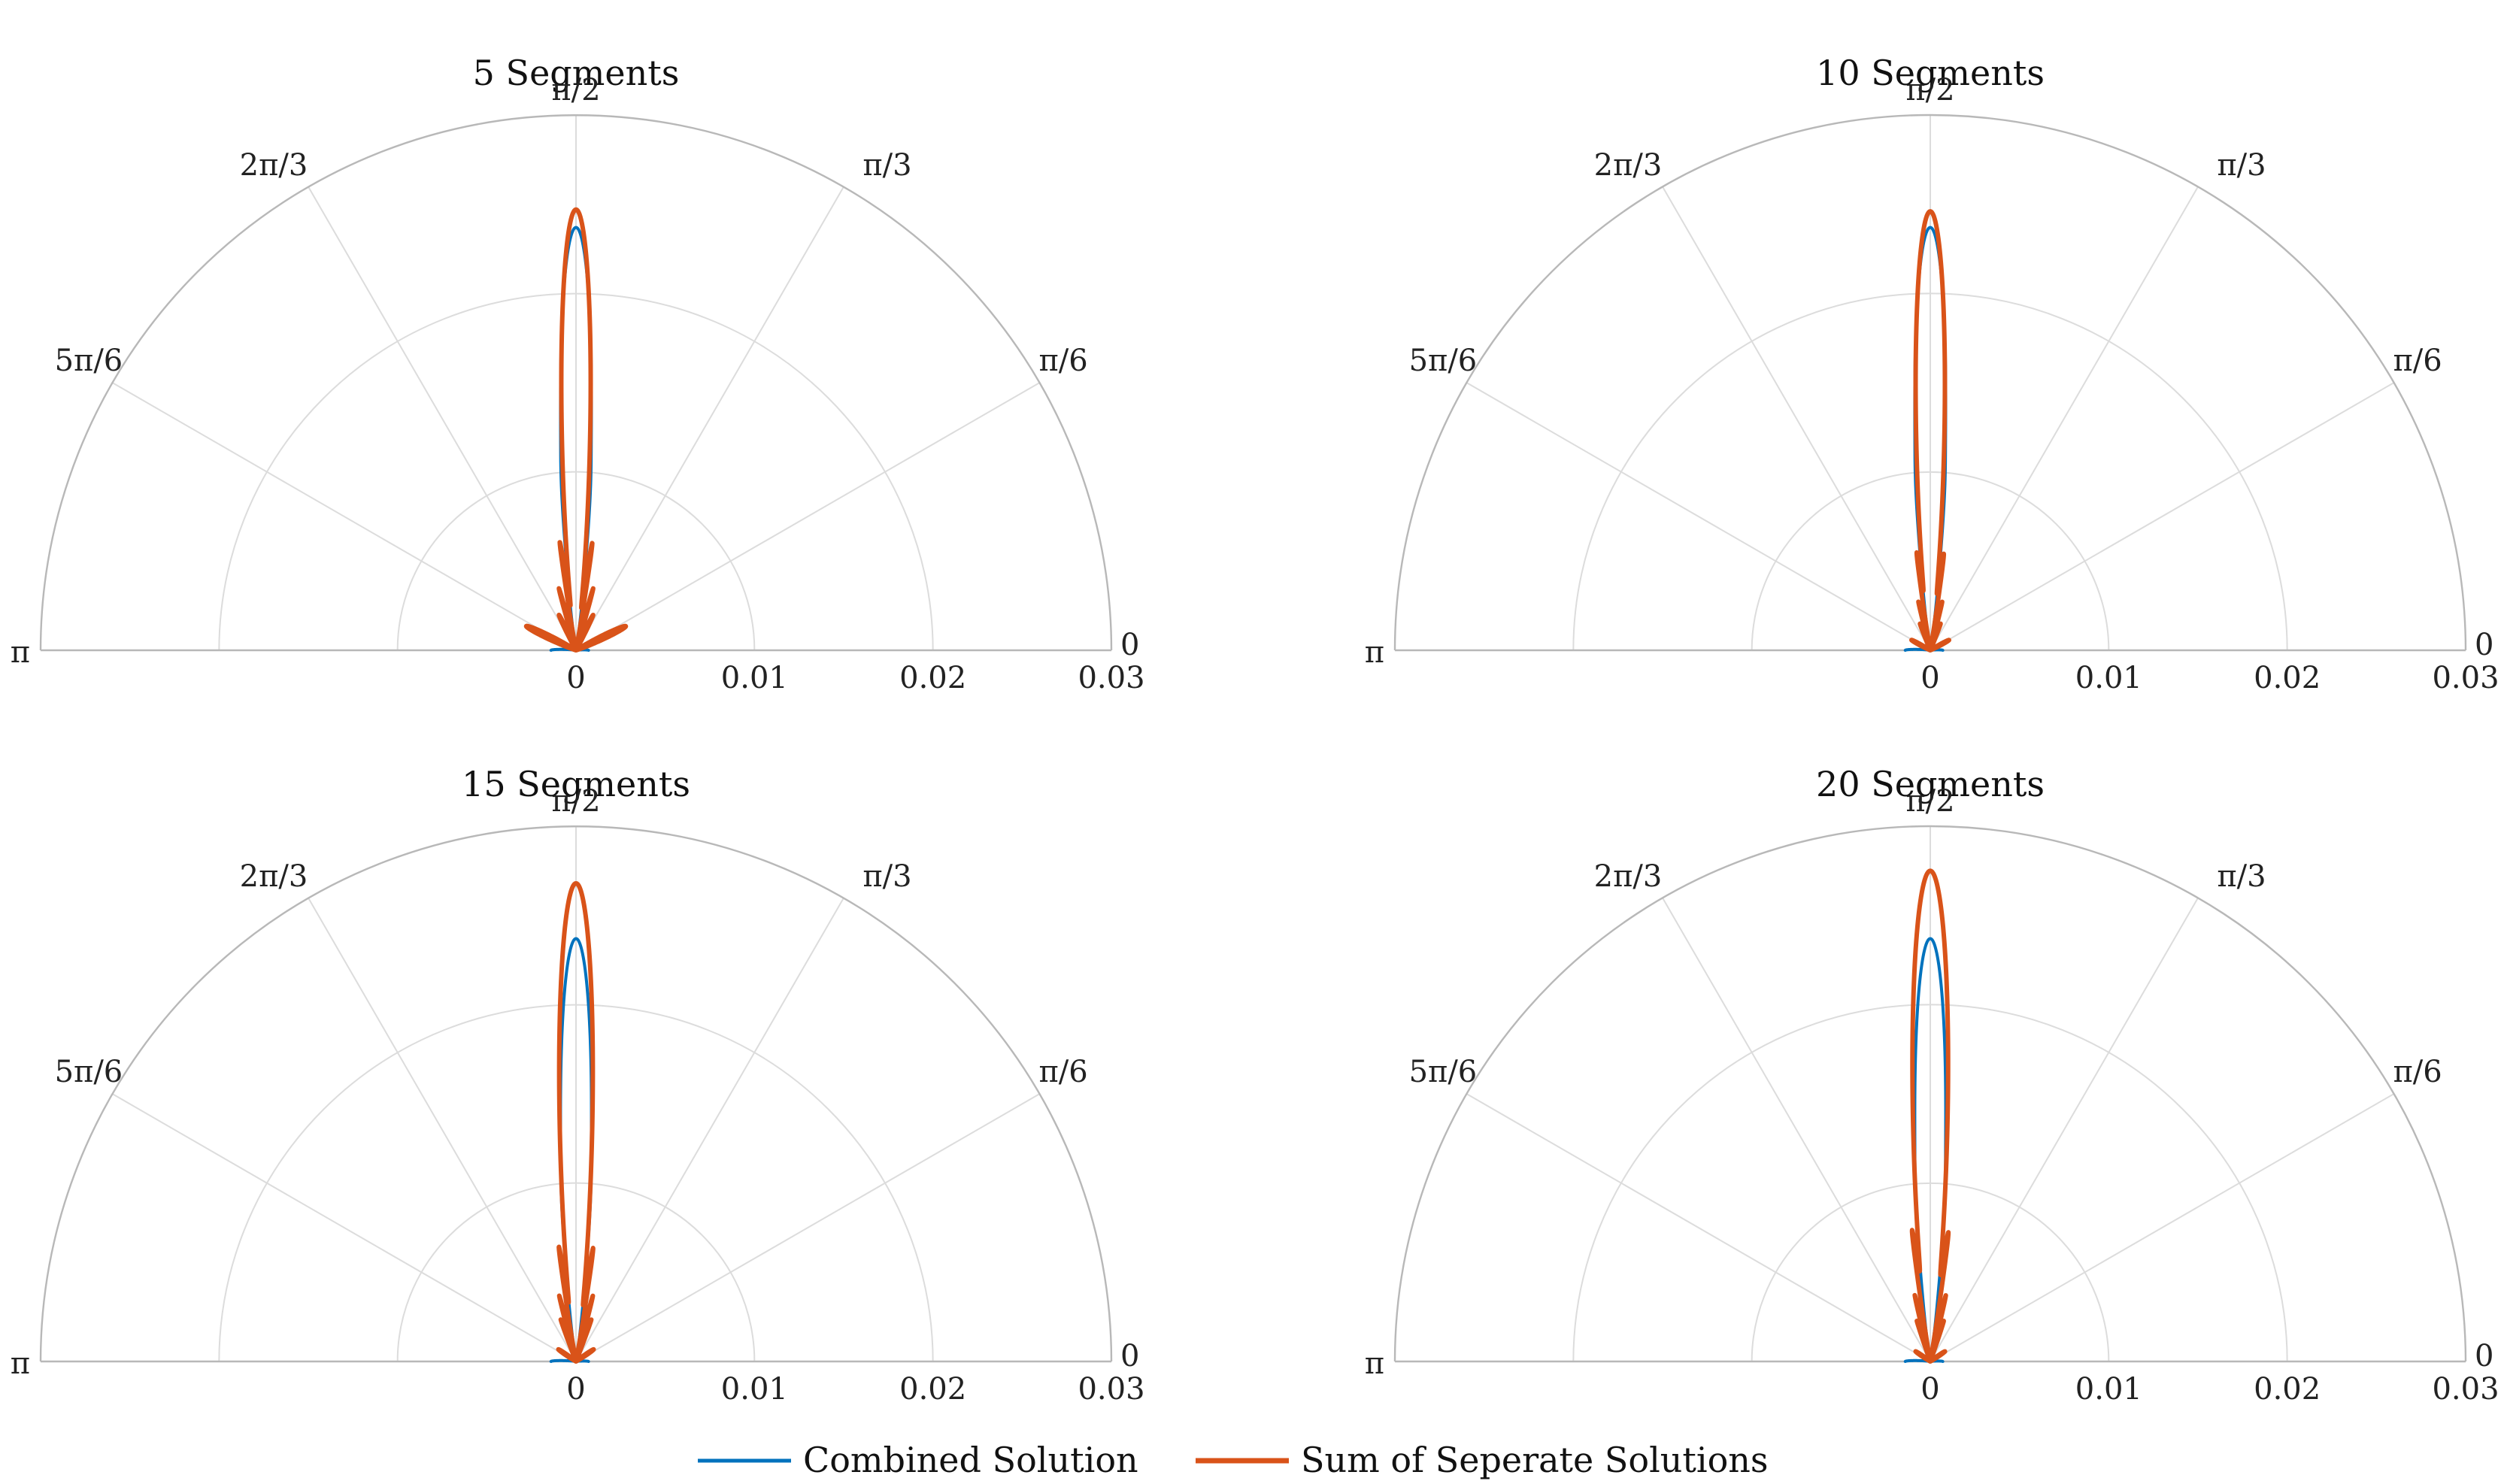  What do you see at coordinates (970, 1460) in the screenshot?
I see `legend-label-combined: Combined Solution` at bounding box center [970, 1460].